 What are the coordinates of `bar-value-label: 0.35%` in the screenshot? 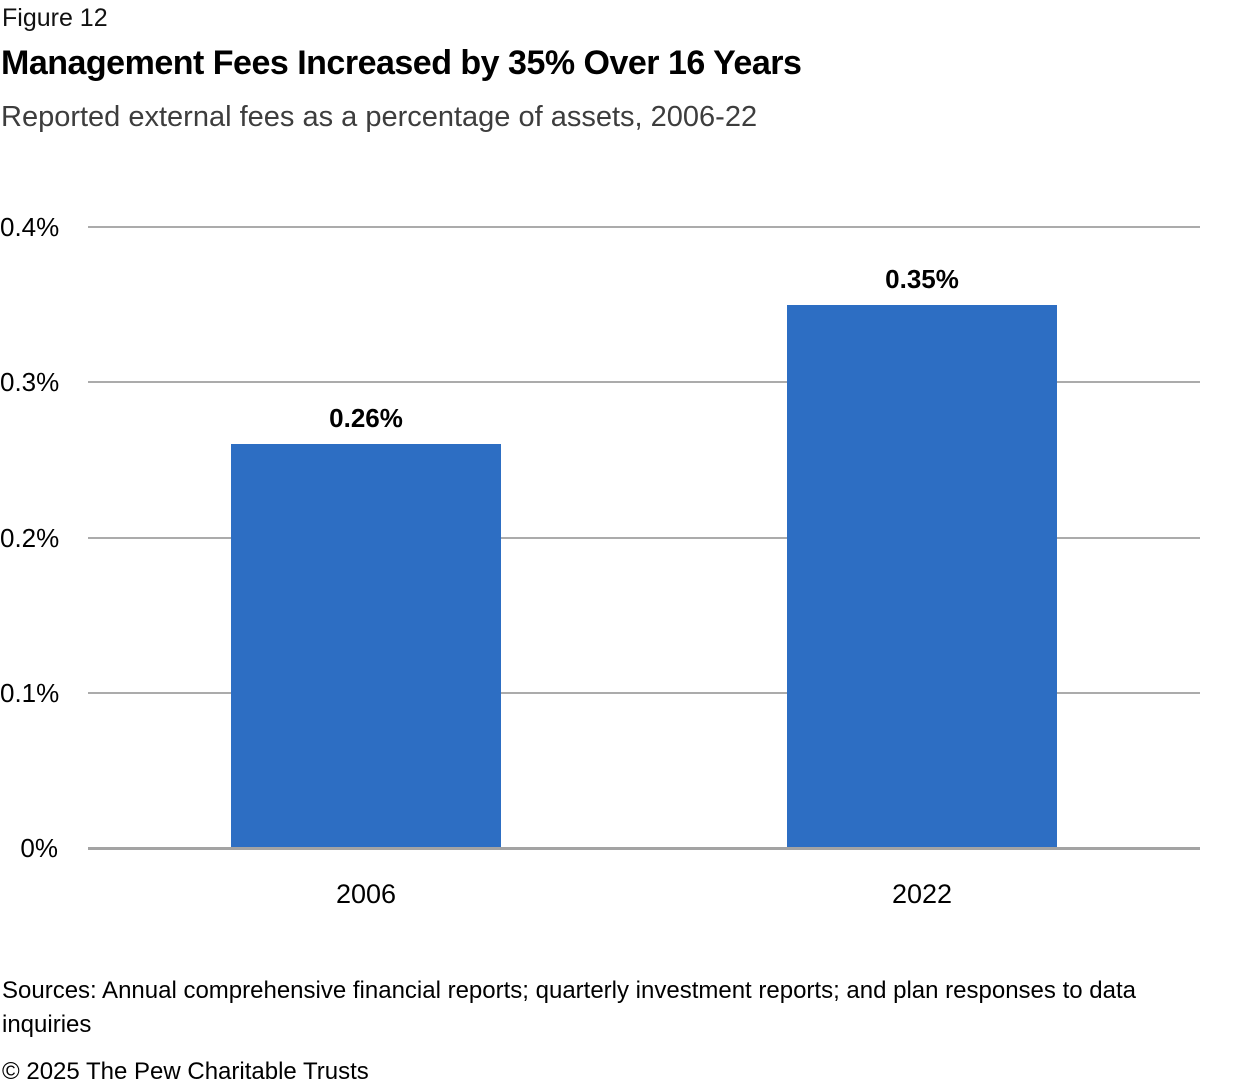 It's located at (922, 279).